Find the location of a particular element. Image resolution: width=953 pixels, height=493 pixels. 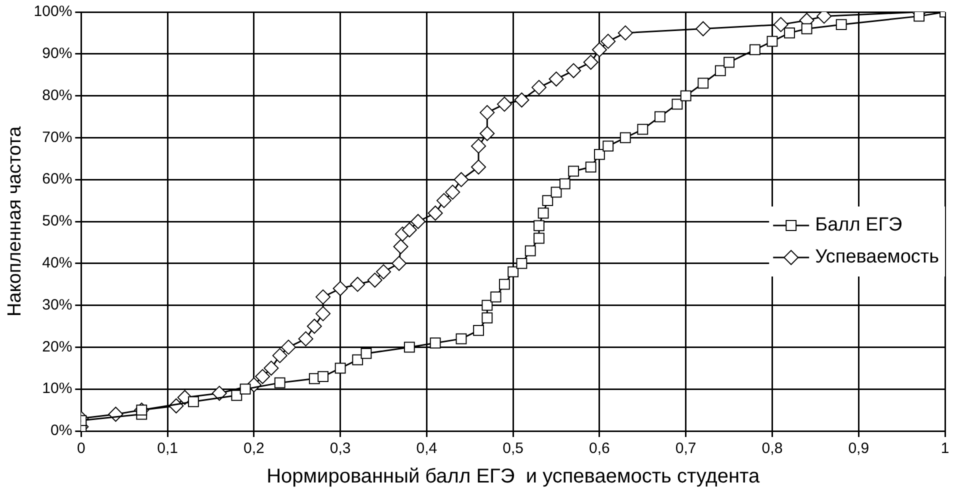

x-tick-label: 0,4 is located at coordinates (427, 449).